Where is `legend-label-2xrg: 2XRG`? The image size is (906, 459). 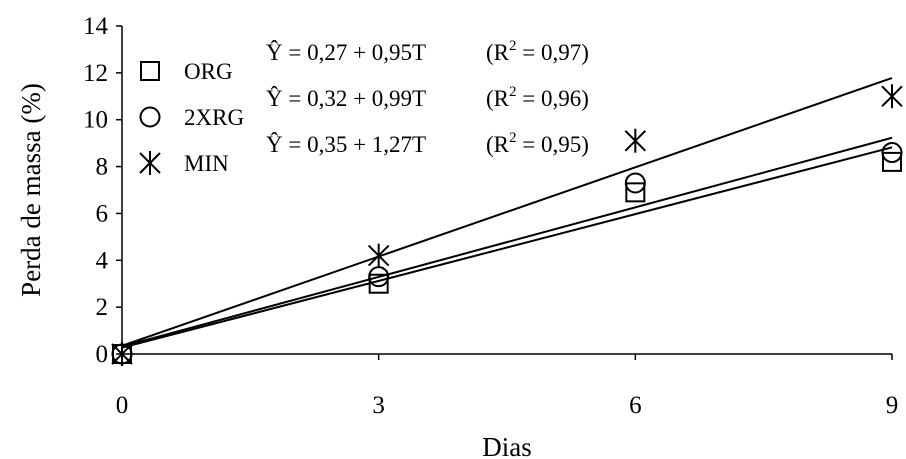 legend-label-2xrg: 2XRG is located at coordinates (214, 117).